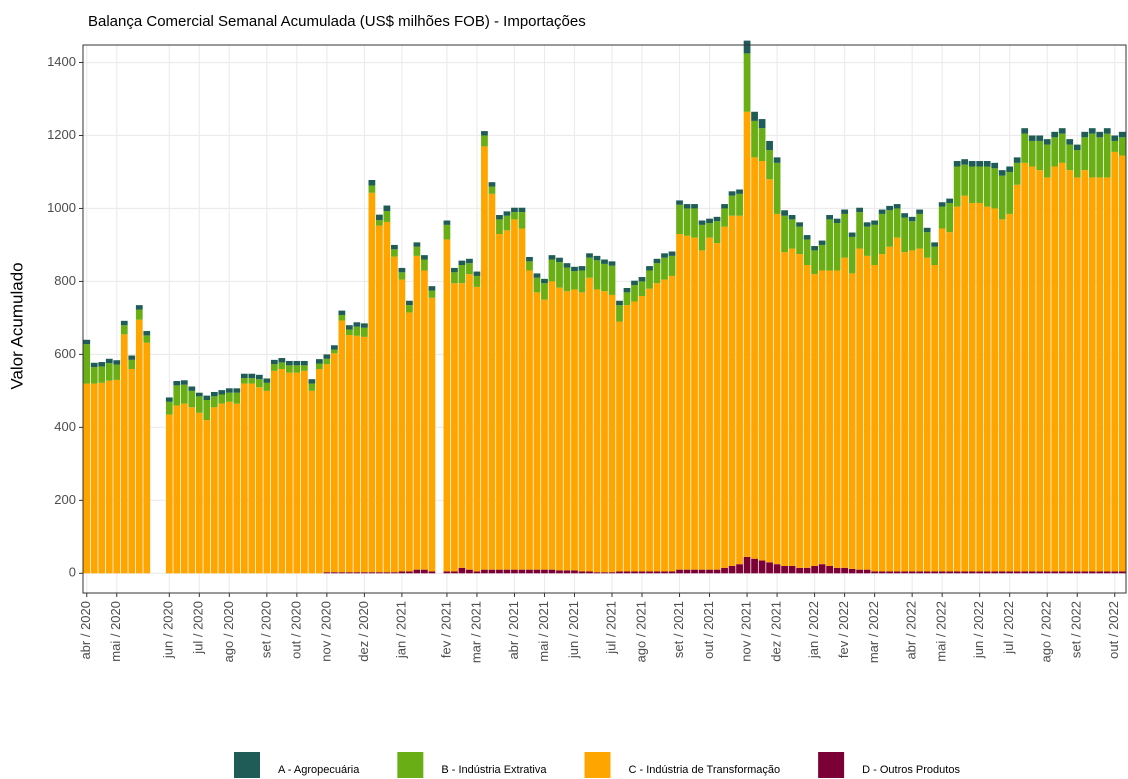  What do you see at coordinates (1113, 630) in the screenshot?
I see `x-tick-label: out / 2022` at bounding box center [1113, 630].